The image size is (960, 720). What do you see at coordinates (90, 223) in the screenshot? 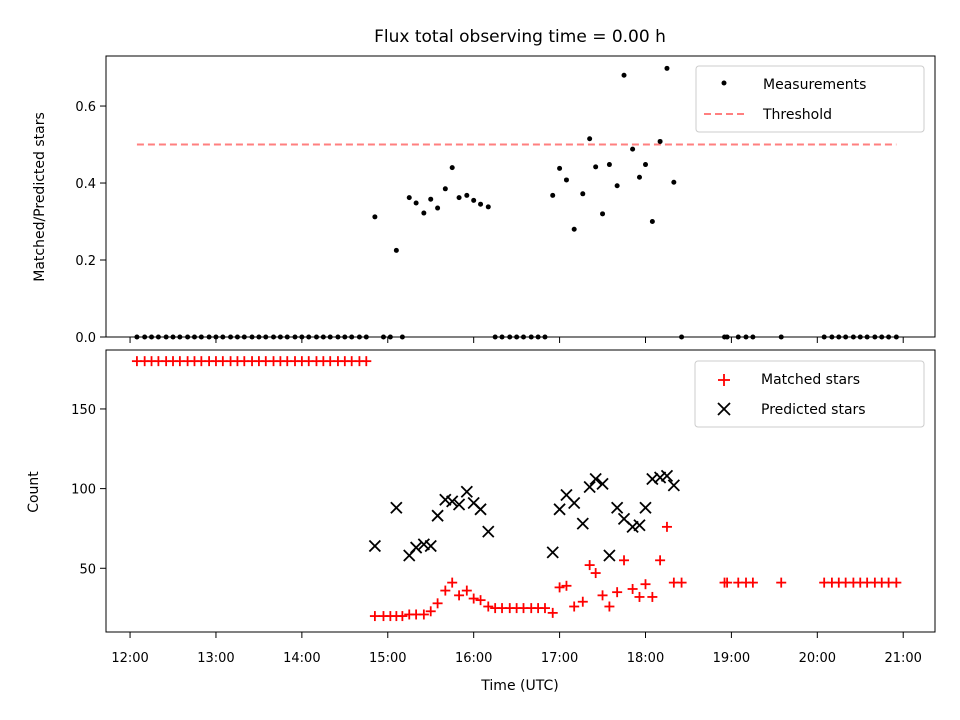
I see `top-y-ticks: 0.0 0.2 0.4 0.6` at bounding box center [90, 223].